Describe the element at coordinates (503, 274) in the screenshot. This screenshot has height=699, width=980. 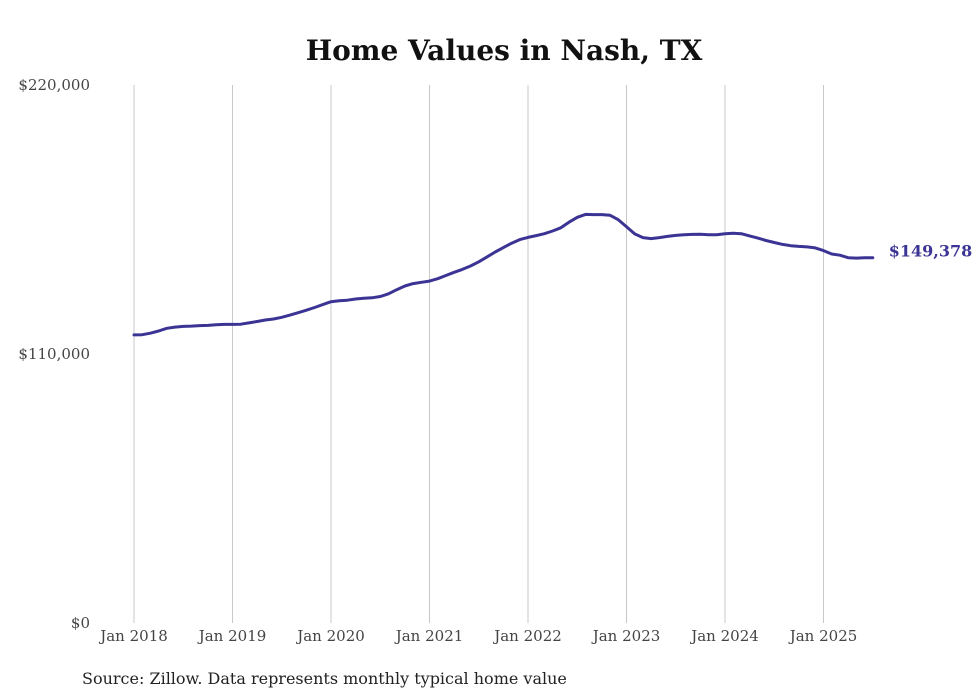
I see `series-line` at that location.